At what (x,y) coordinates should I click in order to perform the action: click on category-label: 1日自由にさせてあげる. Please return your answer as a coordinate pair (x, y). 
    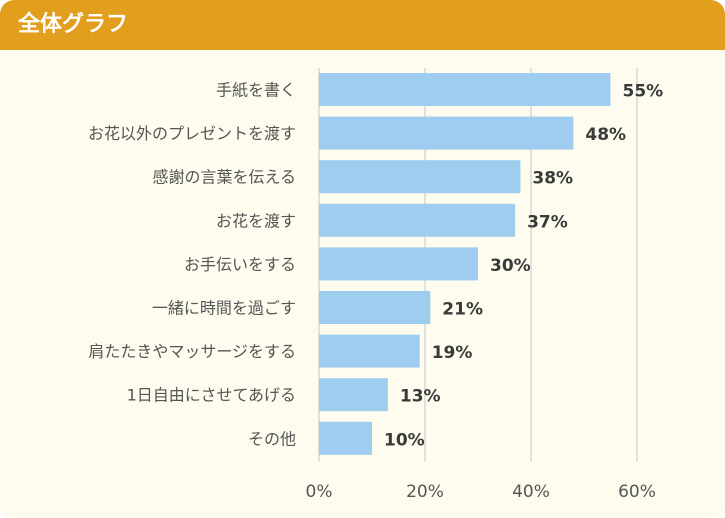
    Looking at the image, I should click on (211, 395).